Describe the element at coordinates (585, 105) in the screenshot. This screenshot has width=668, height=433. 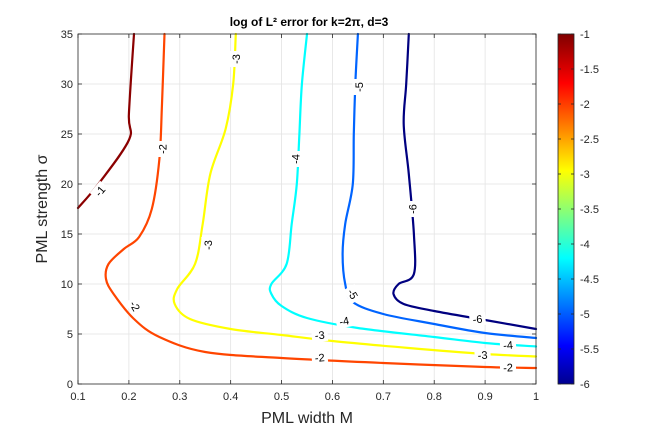
I see `colorbar-tick-label: -2` at that location.